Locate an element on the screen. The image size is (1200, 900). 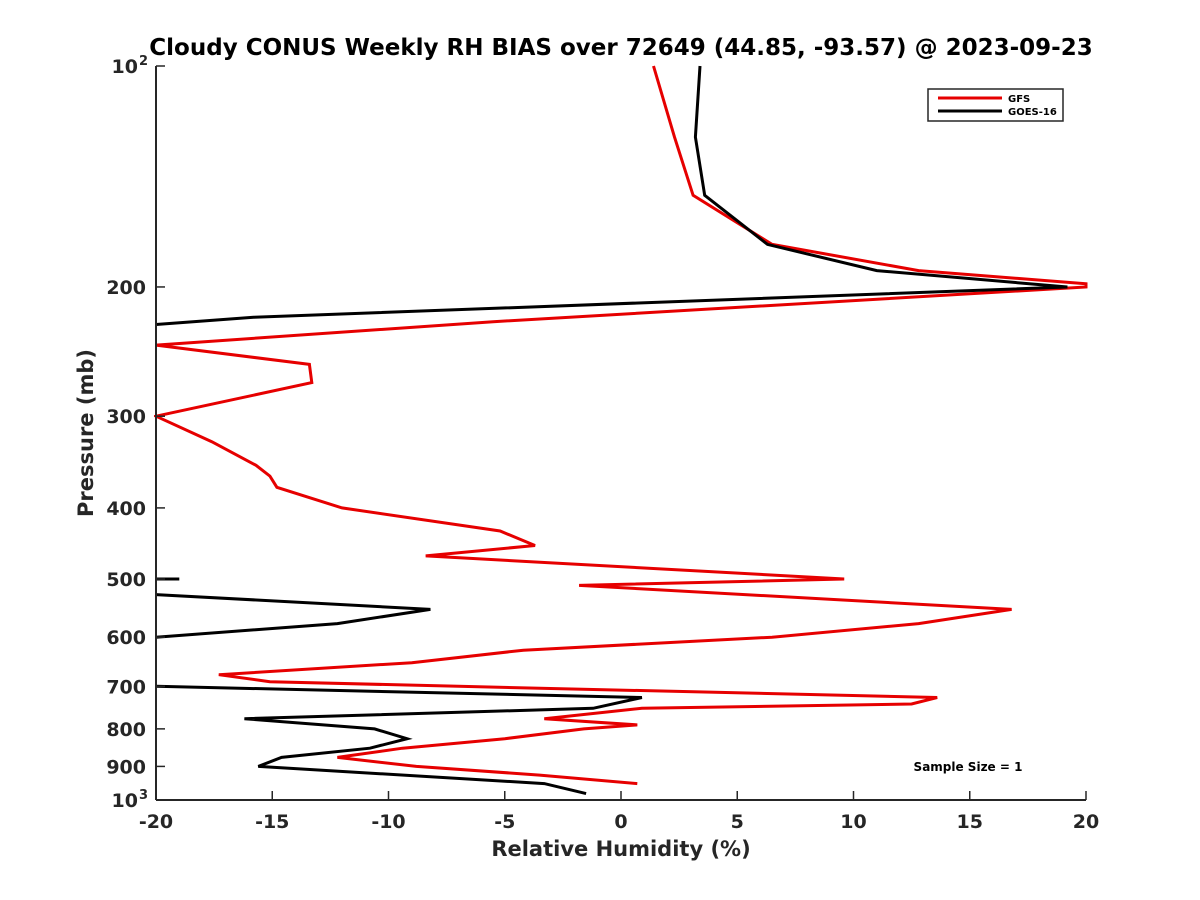
x-axis-label: Relative Humidity (%) is located at coordinates (620, 849).